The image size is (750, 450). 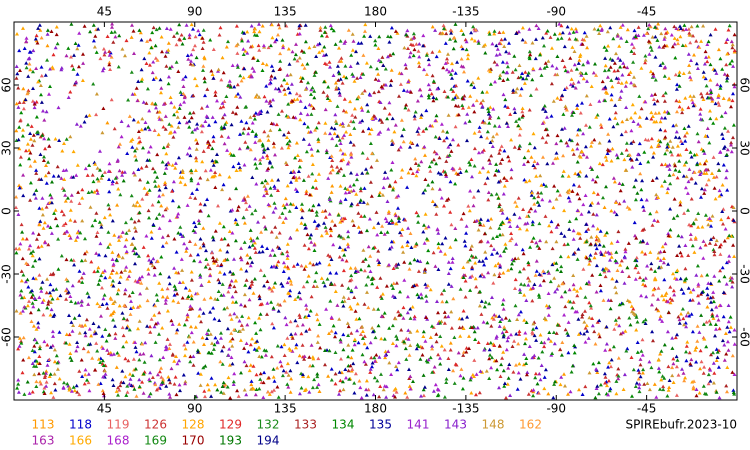 I want to click on x-tick-label-top: 135, so click(x=285, y=12).